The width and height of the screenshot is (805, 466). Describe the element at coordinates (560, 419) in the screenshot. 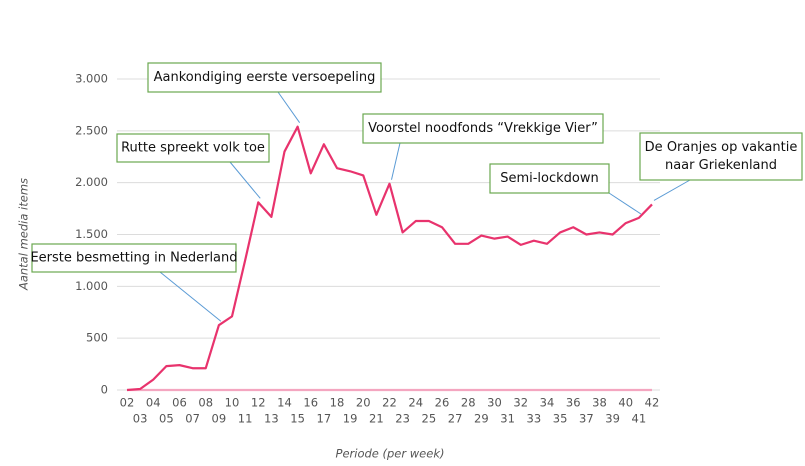

I see `x-tick-label: 35` at that location.